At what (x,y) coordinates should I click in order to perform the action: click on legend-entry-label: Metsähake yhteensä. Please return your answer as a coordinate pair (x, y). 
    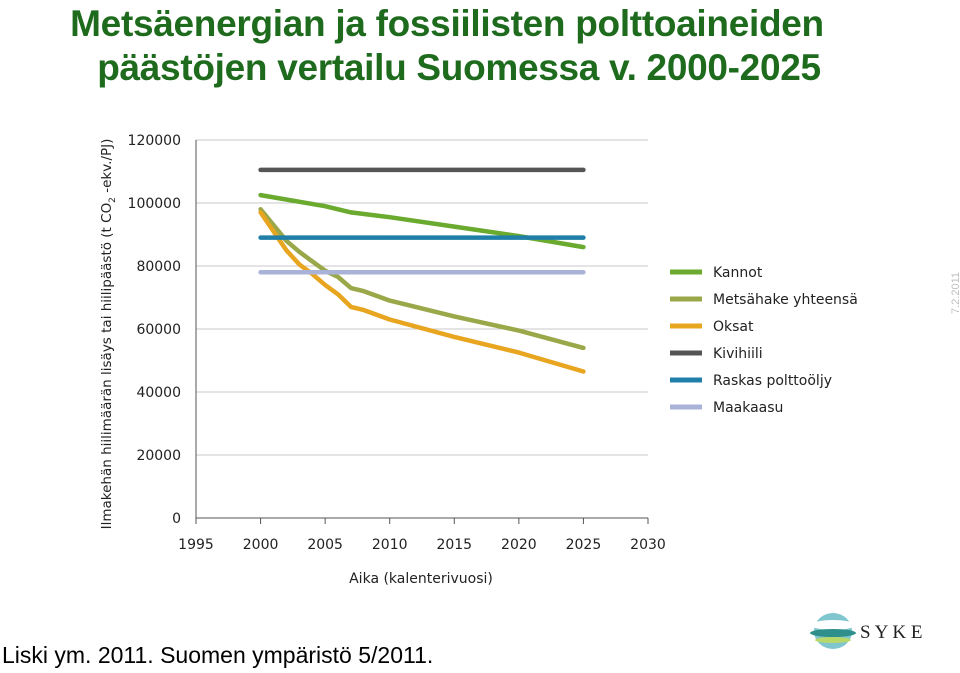
    Looking at the image, I should click on (785, 300).